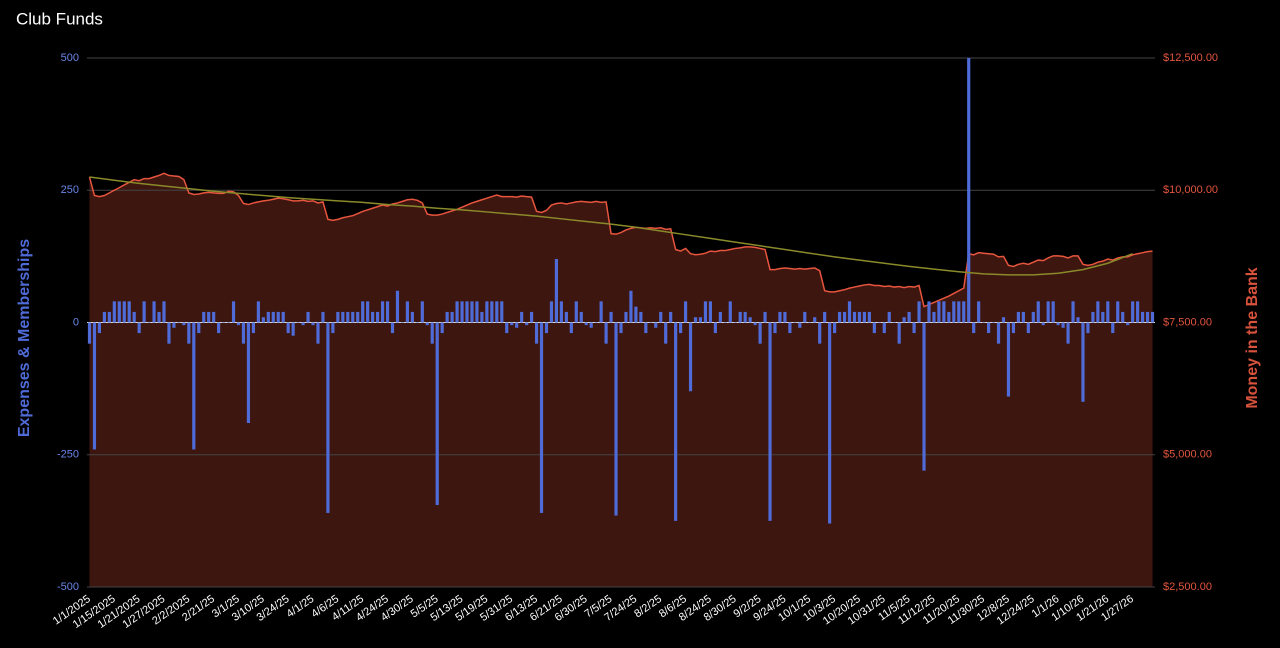 The height and width of the screenshot is (648, 1280). Describe the element at coordinates (70, 190) in the screenshot. I see `y-tick-label: 250` at that location.